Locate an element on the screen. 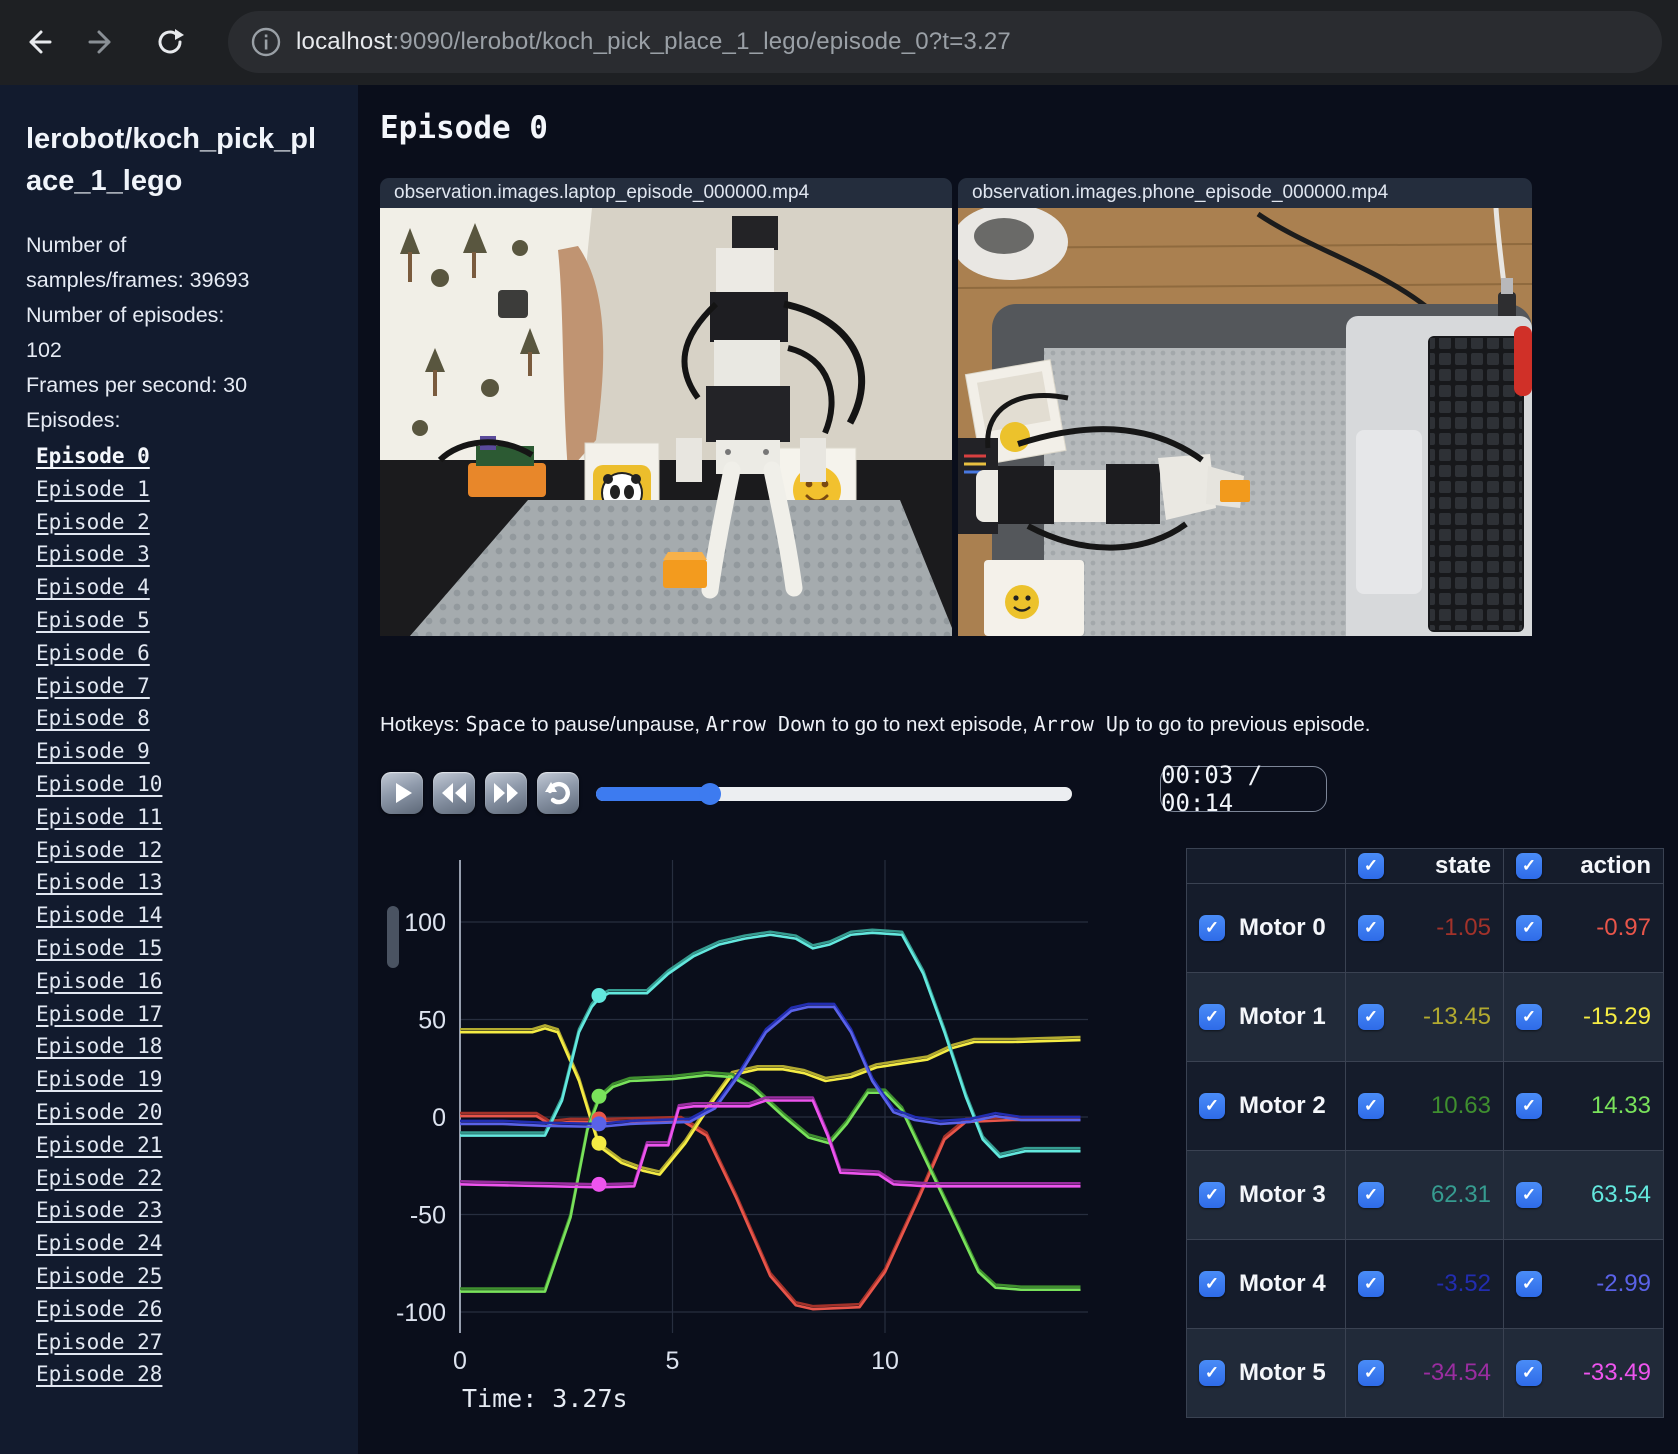 Image resolution: width=1678 pixels, height=1454 pixels. state-value: -34.54 is located at coordinates (1456, 1372).